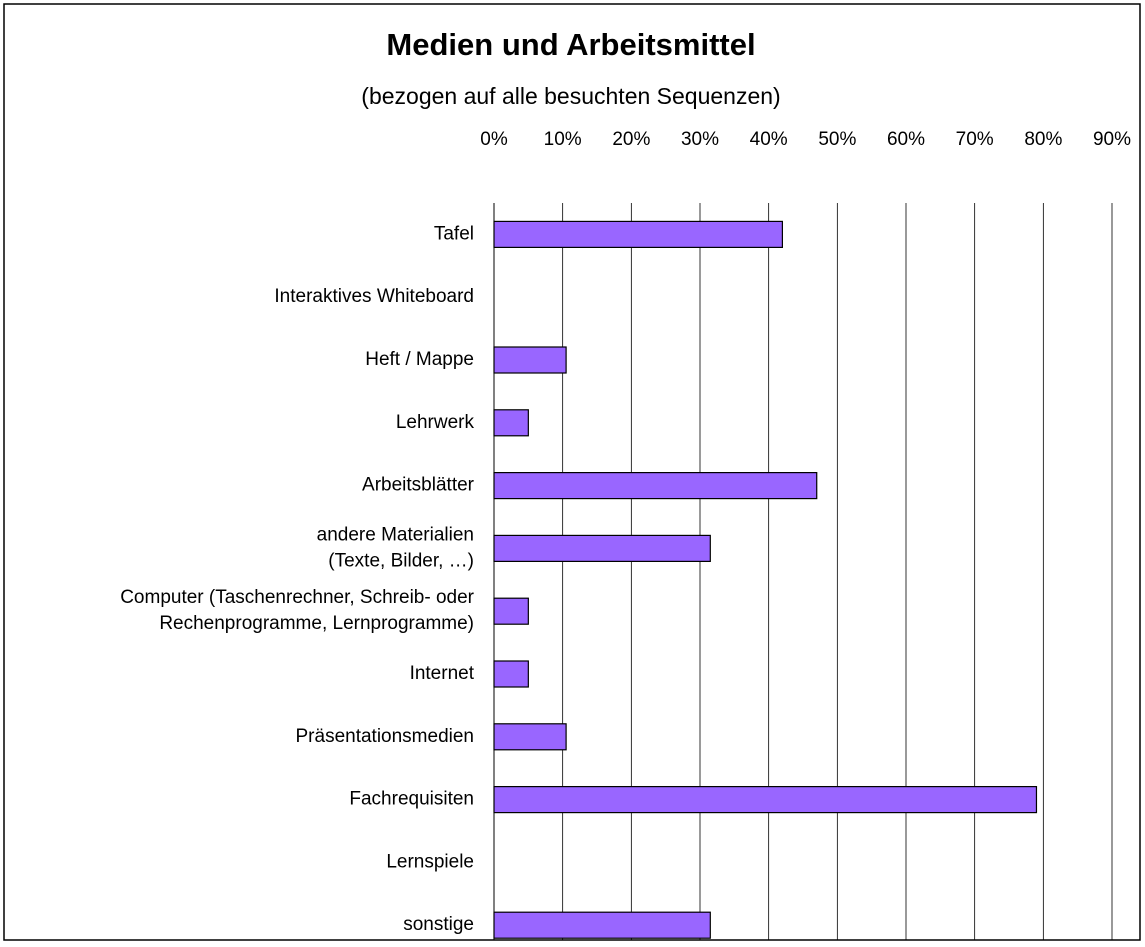 This screenshot has width=1145, height=947. What do you see at coordinates (769, 139) in the screenshot?
I see `x-tick-label: 40%` at bounding box center [769, 139].